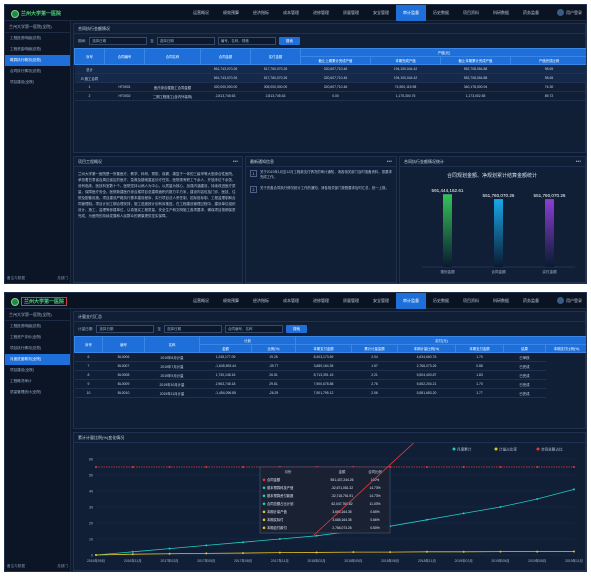  I want to click on col-header-name: 名称, so click(172, 344).